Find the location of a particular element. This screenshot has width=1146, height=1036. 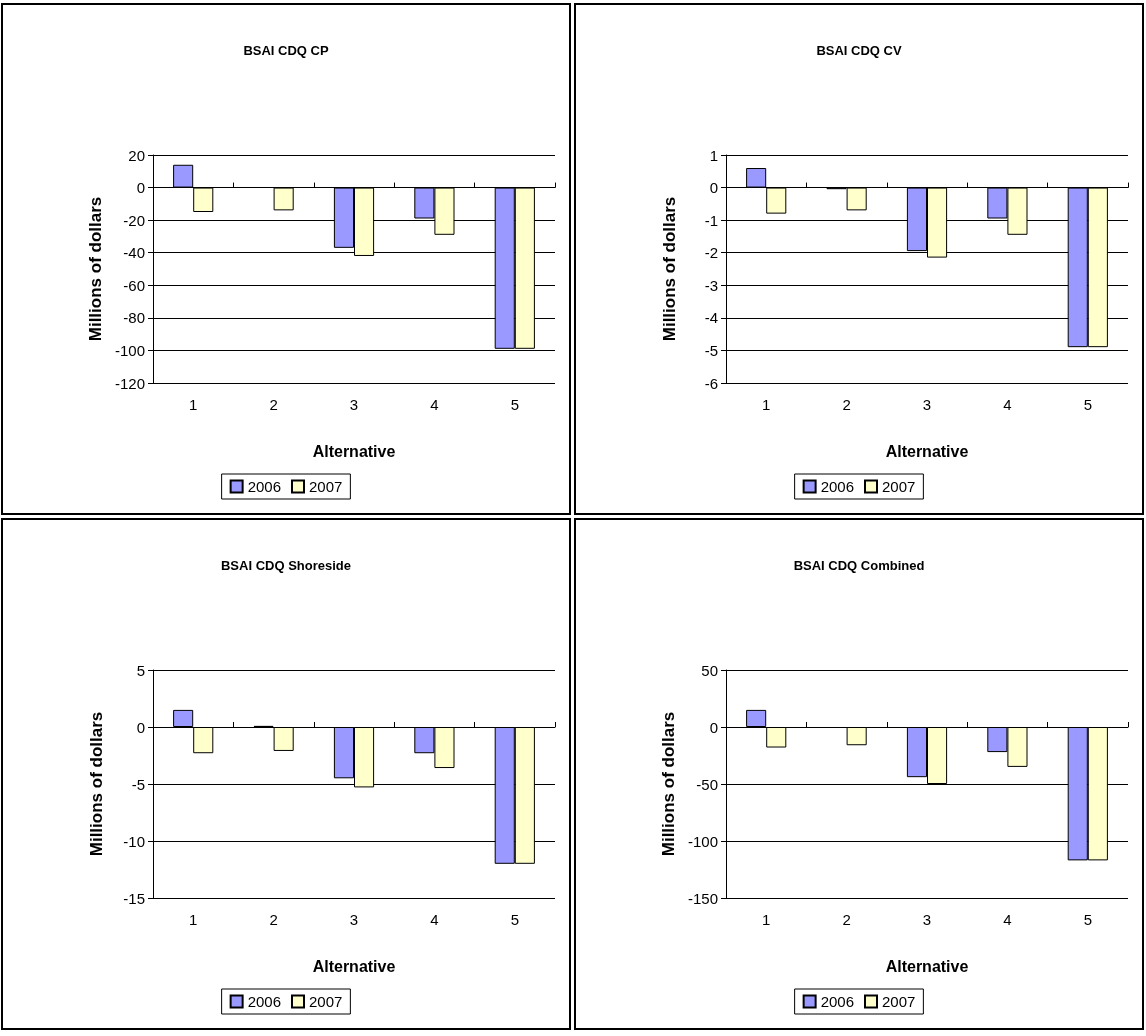

y-tick-label: -40 is located at coordinates (134, 253).